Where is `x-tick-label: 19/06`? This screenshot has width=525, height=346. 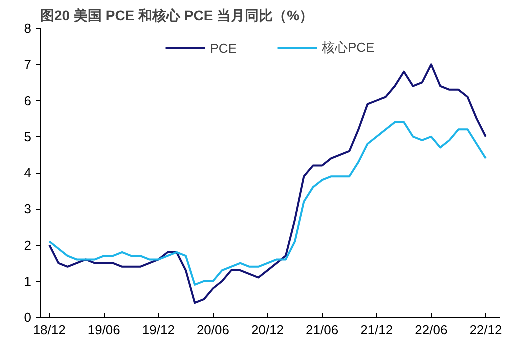 x-tick-label: 19/06 is located at coordinates (104, 330).